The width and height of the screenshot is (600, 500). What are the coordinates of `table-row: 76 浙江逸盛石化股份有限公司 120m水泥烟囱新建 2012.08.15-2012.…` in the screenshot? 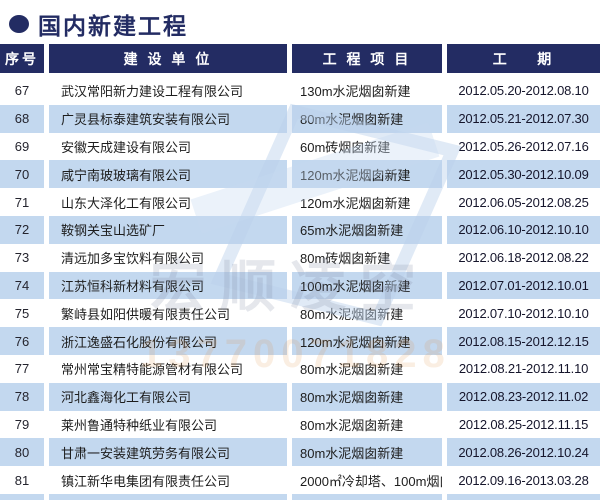 It's located at (300, 341).